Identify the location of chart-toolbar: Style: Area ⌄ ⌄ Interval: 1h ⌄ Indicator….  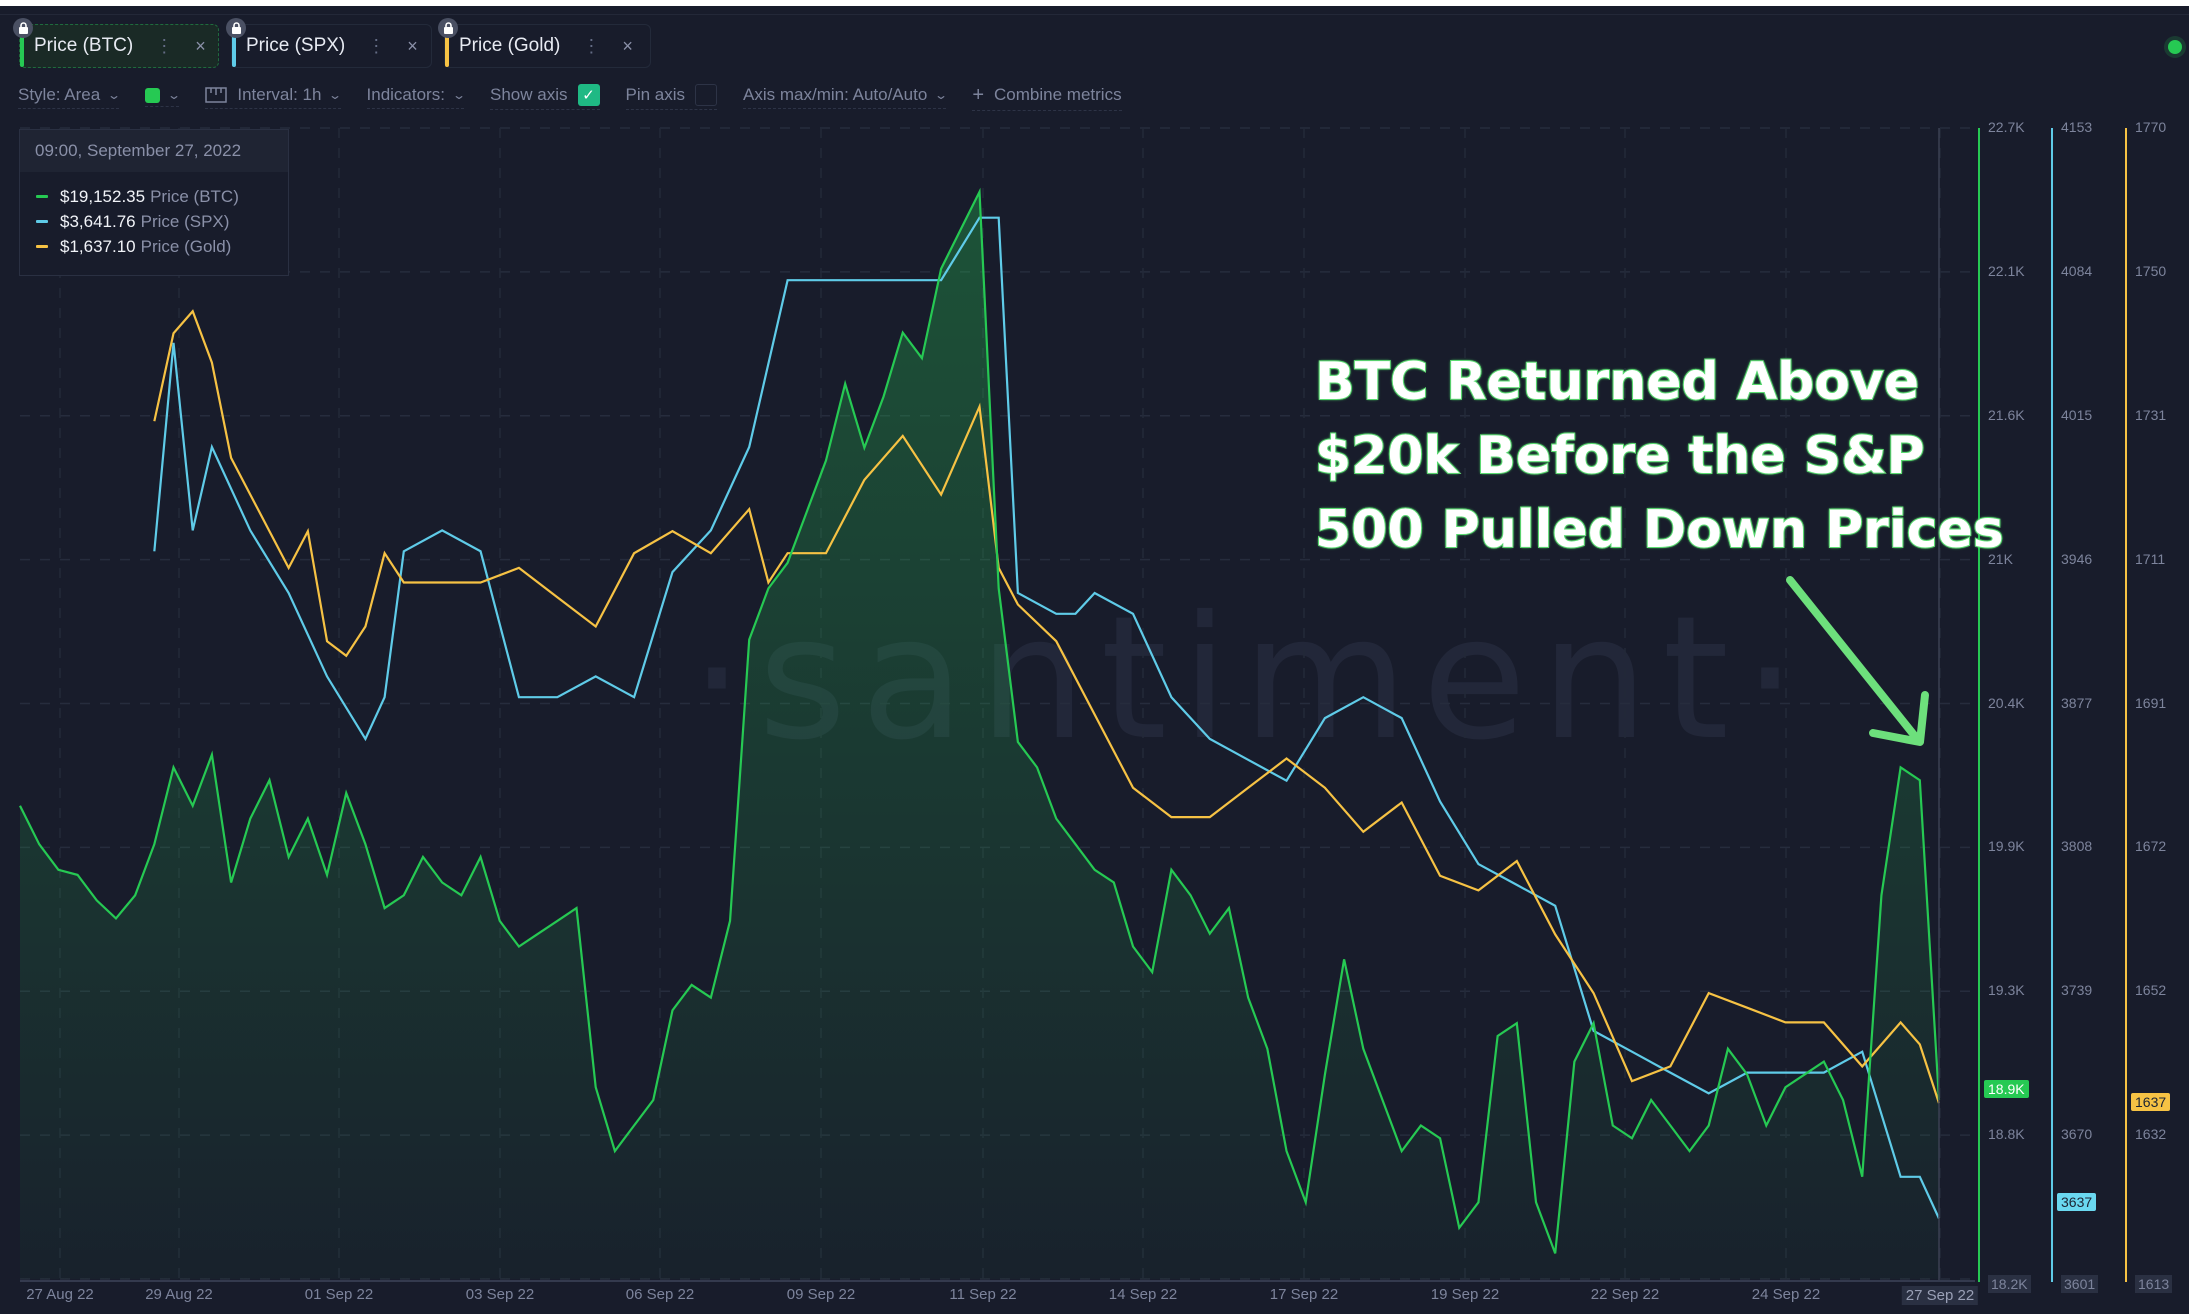
(583, 97).